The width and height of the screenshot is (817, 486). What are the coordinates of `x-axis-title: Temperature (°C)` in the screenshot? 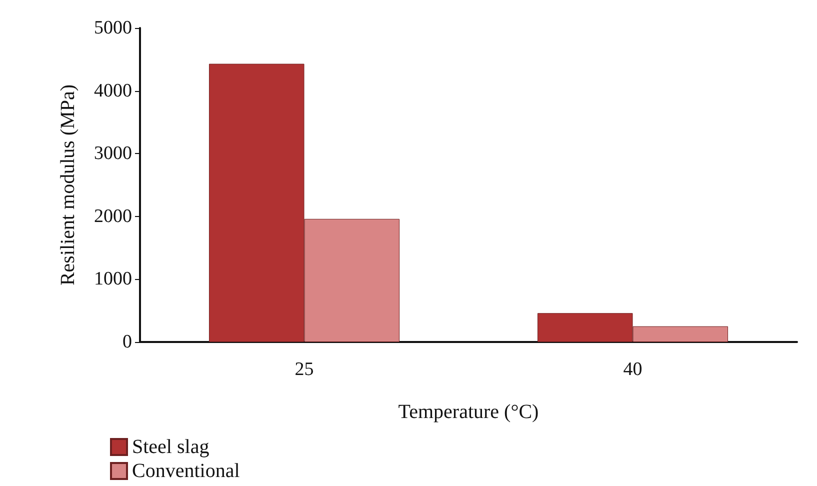 It's located at (468, 412).